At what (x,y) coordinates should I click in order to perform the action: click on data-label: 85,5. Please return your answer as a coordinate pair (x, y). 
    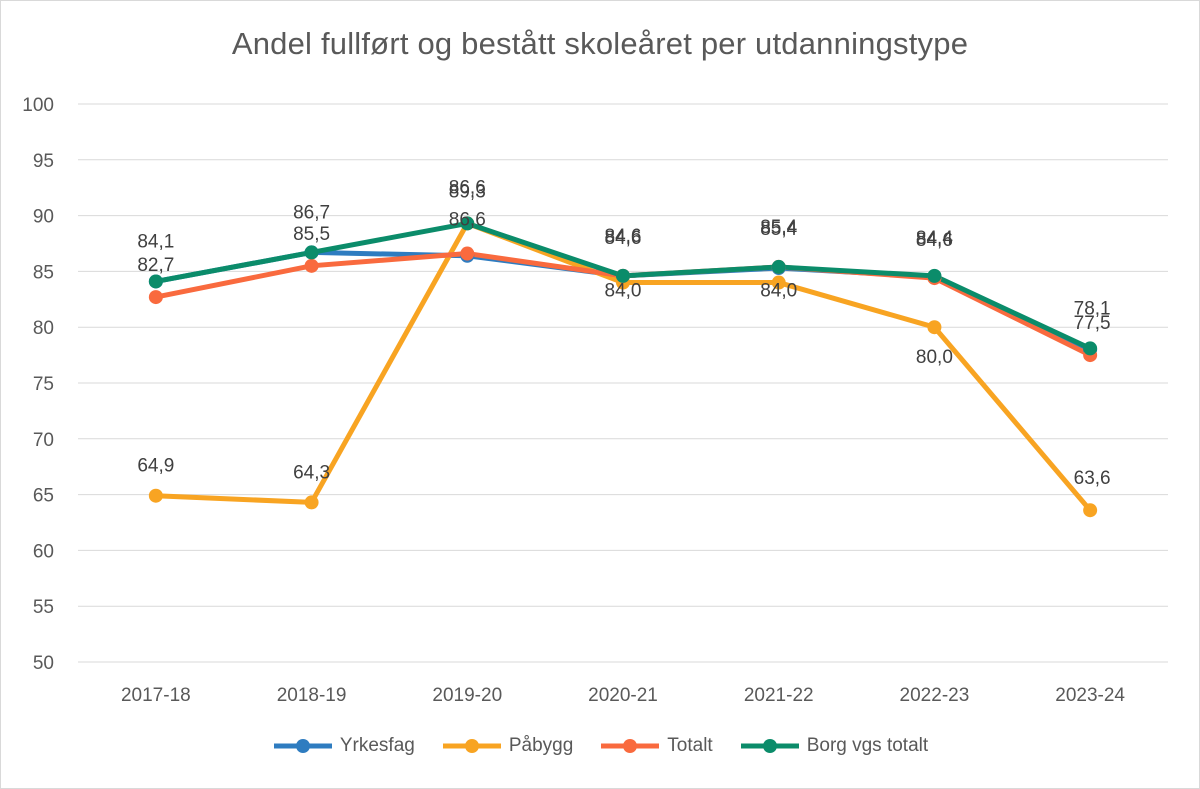
    Looking at the image, I should click on (311, 234).